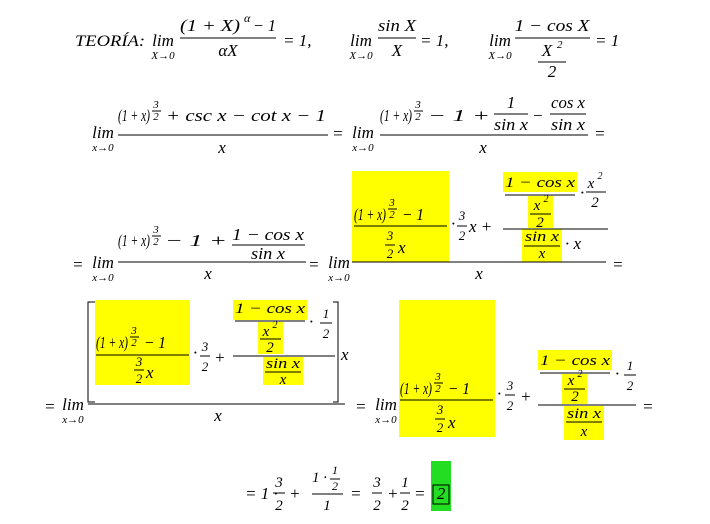 This screenshot has height=524, width=710. I want to click on math-text: · x, so click(573, 243).